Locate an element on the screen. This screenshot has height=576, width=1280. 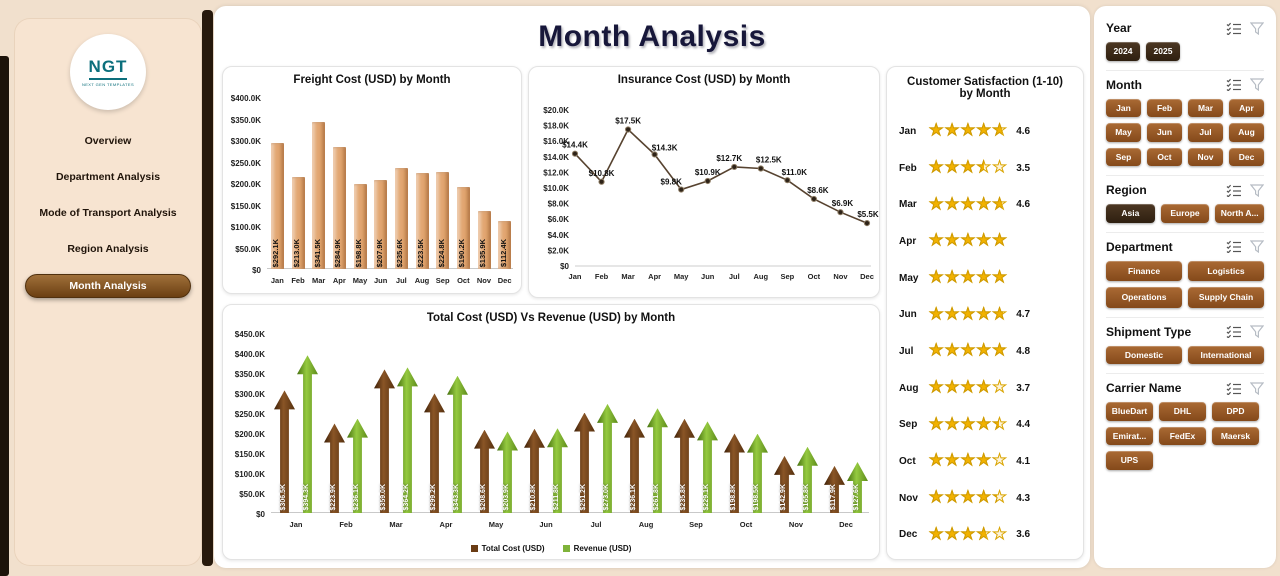
rating-value: 4.1 is located at coordinates (1023, 461).